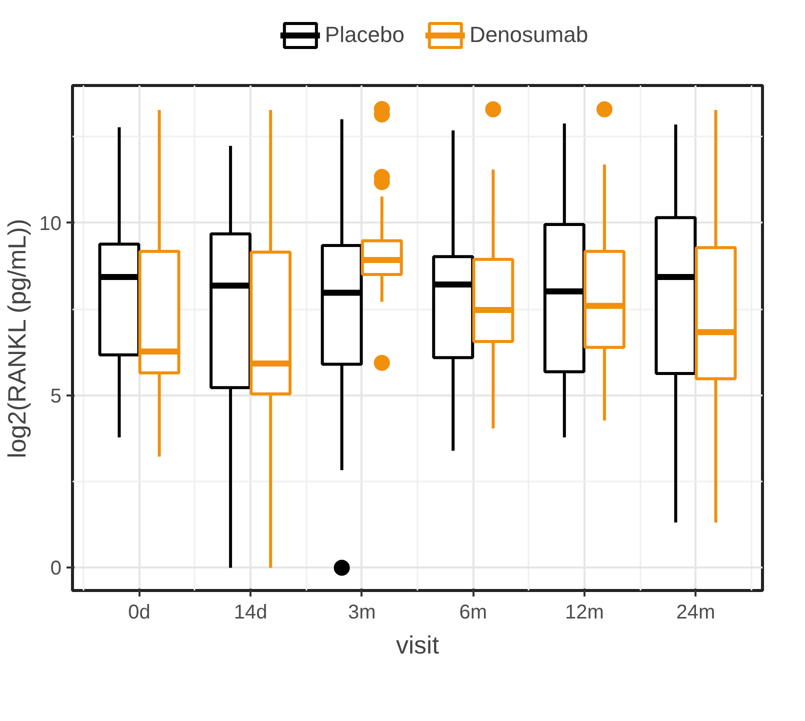  Describe the element at coordinates (251, 613) in the screenshot. I see `x-tick-label: 14d` at that location.